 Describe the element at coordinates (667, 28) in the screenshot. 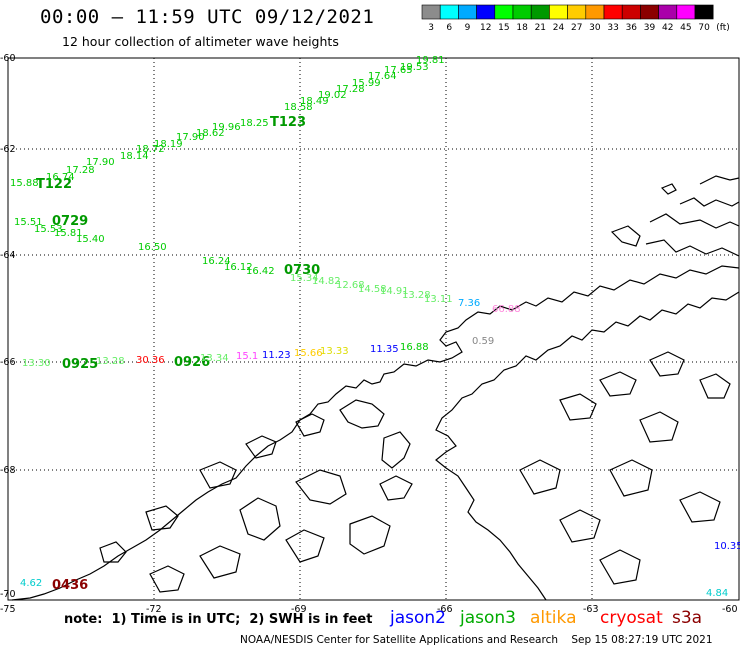

I see `legend-label: 42` at that location.